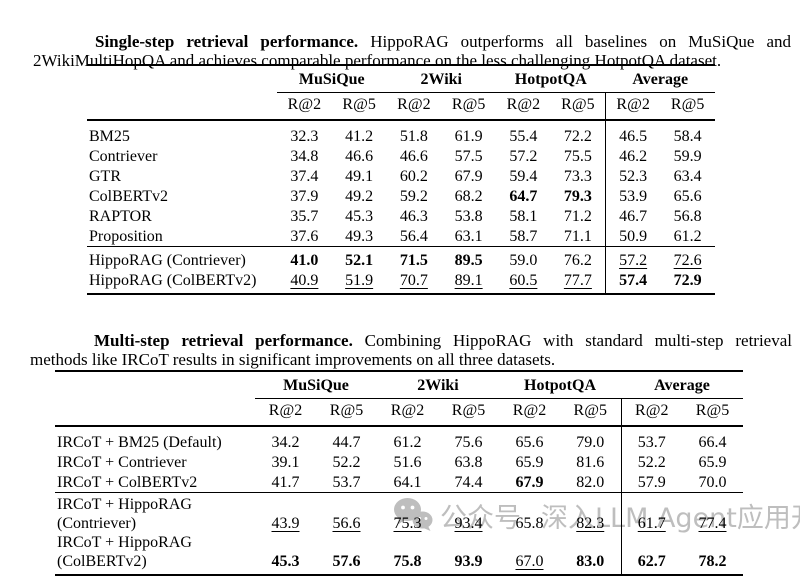 This screenshot has height=576, width=800. I want to click on metric-cell: 58.7, so click(523, 236).